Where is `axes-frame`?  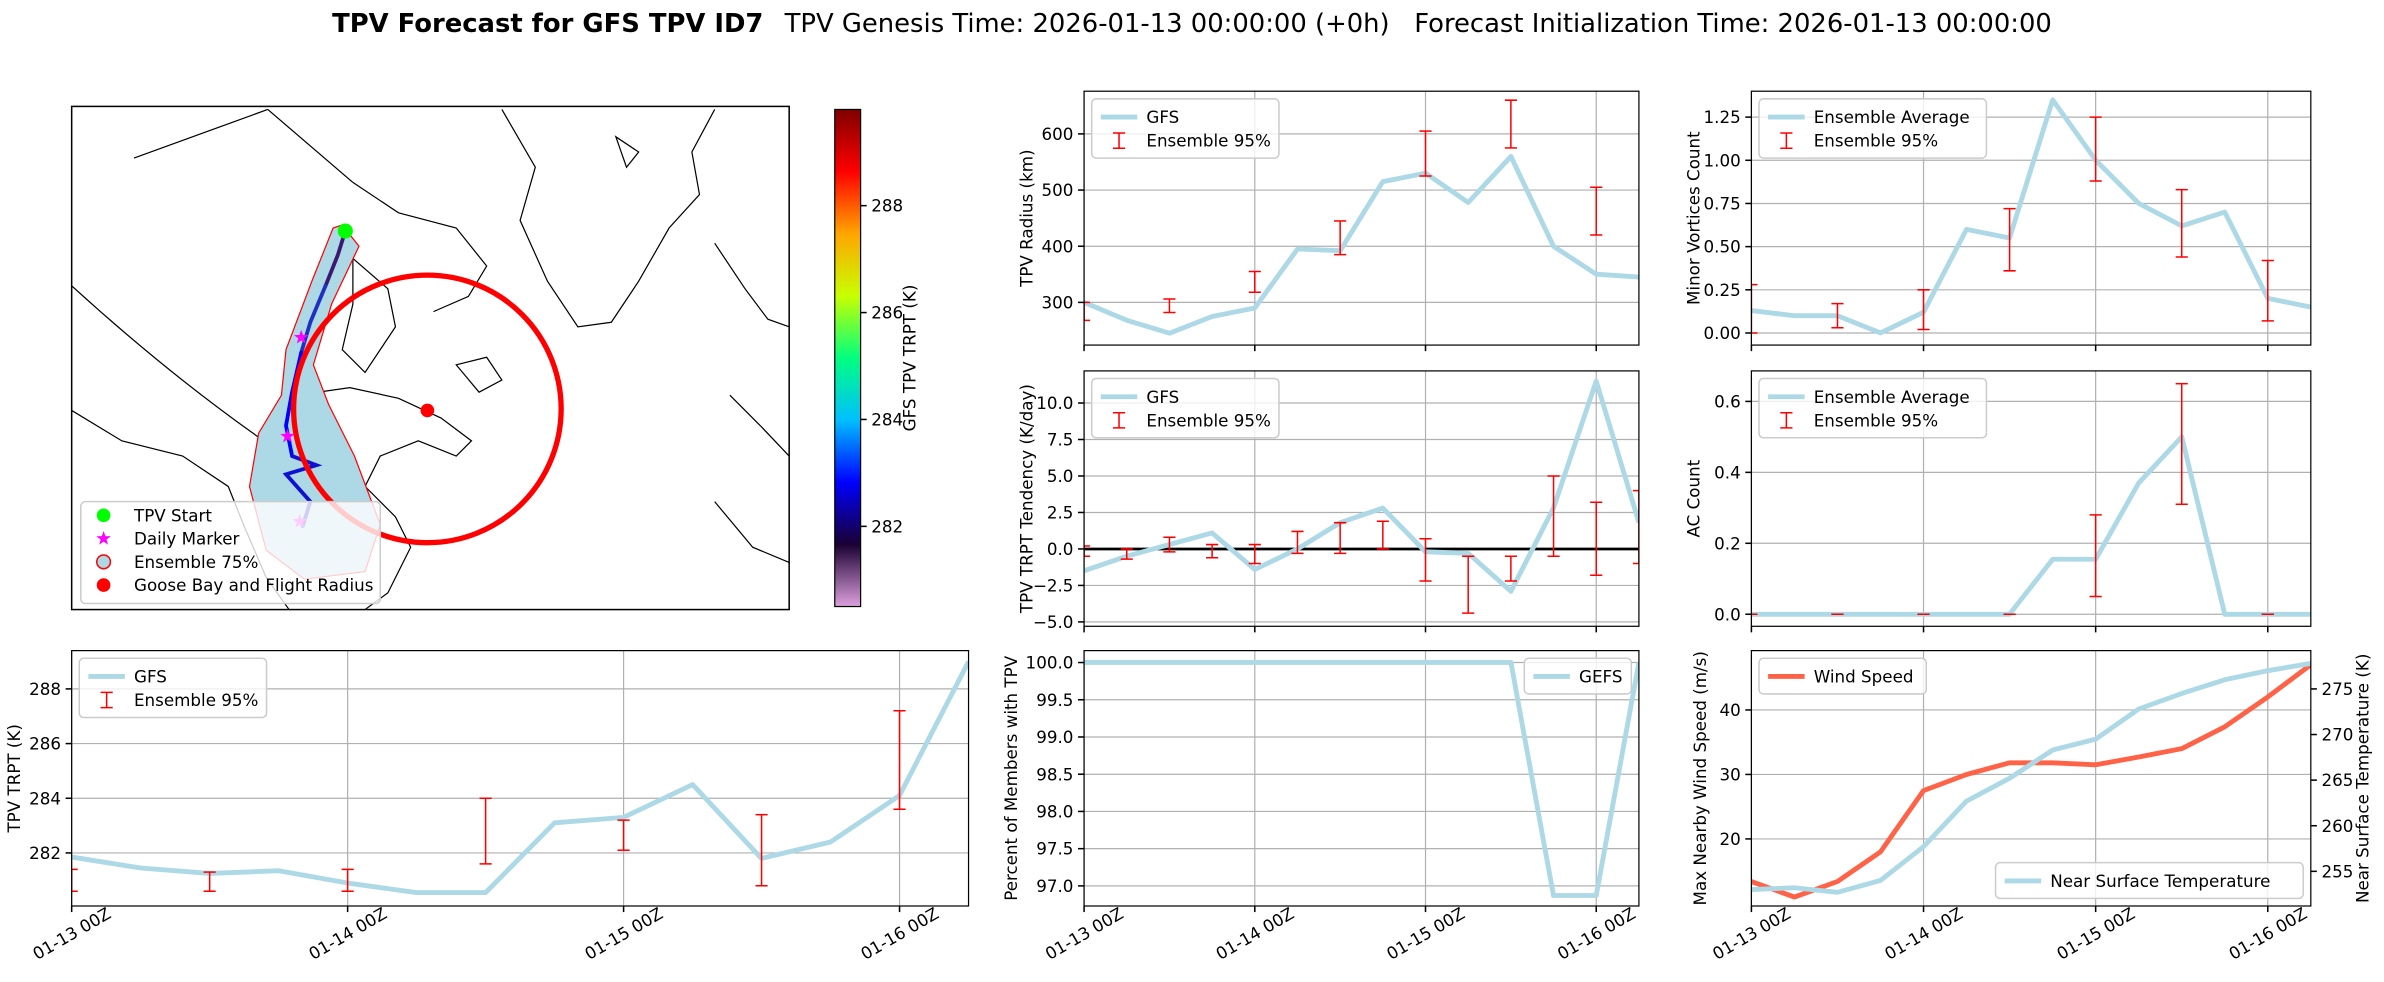 axes-frame is located at coordinates (1361, 778).